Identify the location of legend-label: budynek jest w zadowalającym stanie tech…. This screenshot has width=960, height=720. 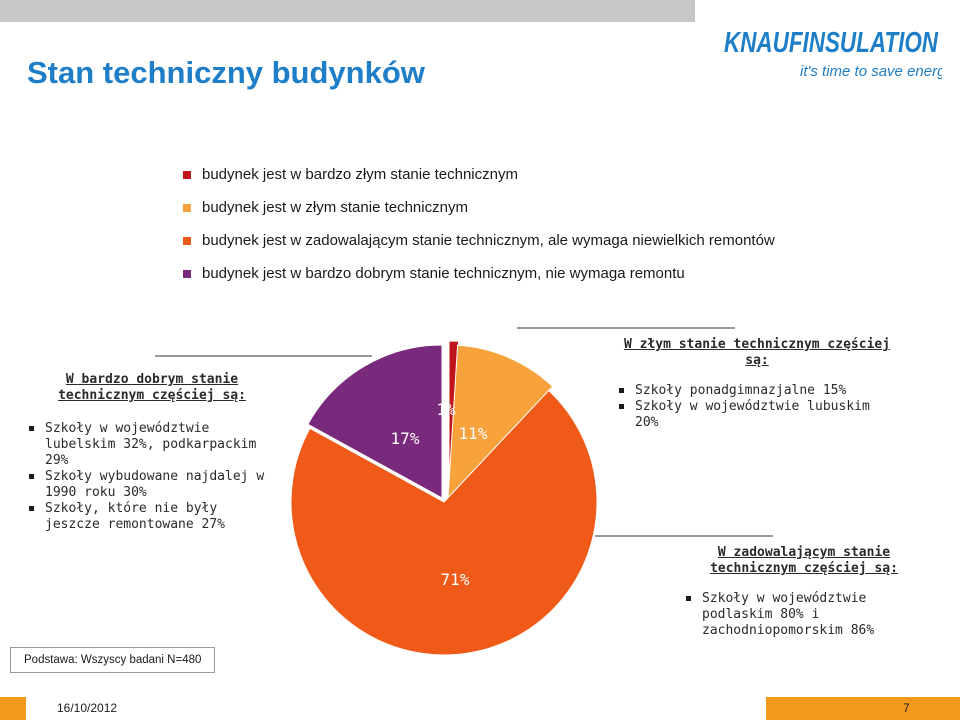
(488, 240).